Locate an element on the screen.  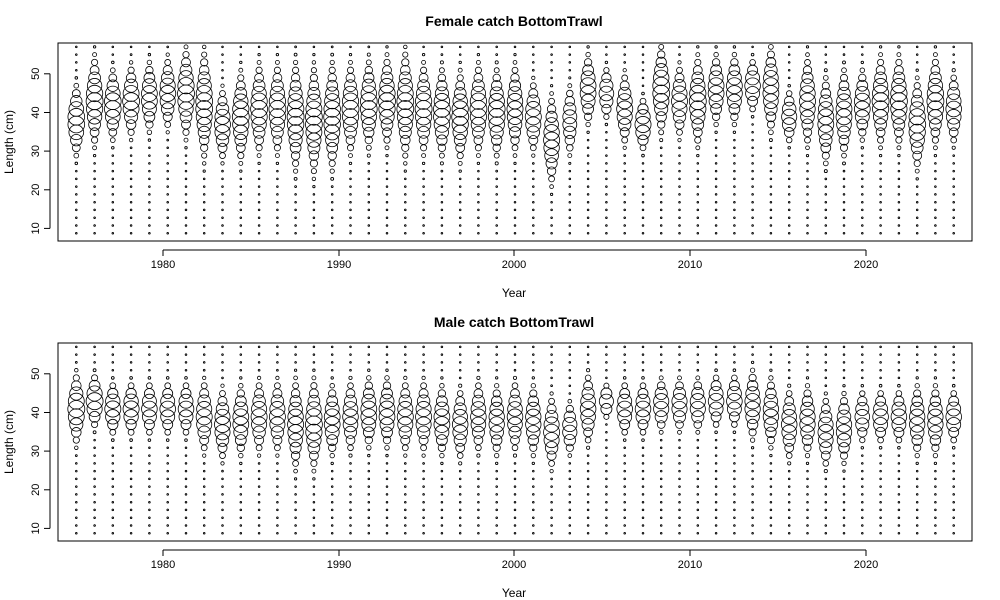
chart-title-female: Female catch BottomTrawl is located at coordinates (513, 21).